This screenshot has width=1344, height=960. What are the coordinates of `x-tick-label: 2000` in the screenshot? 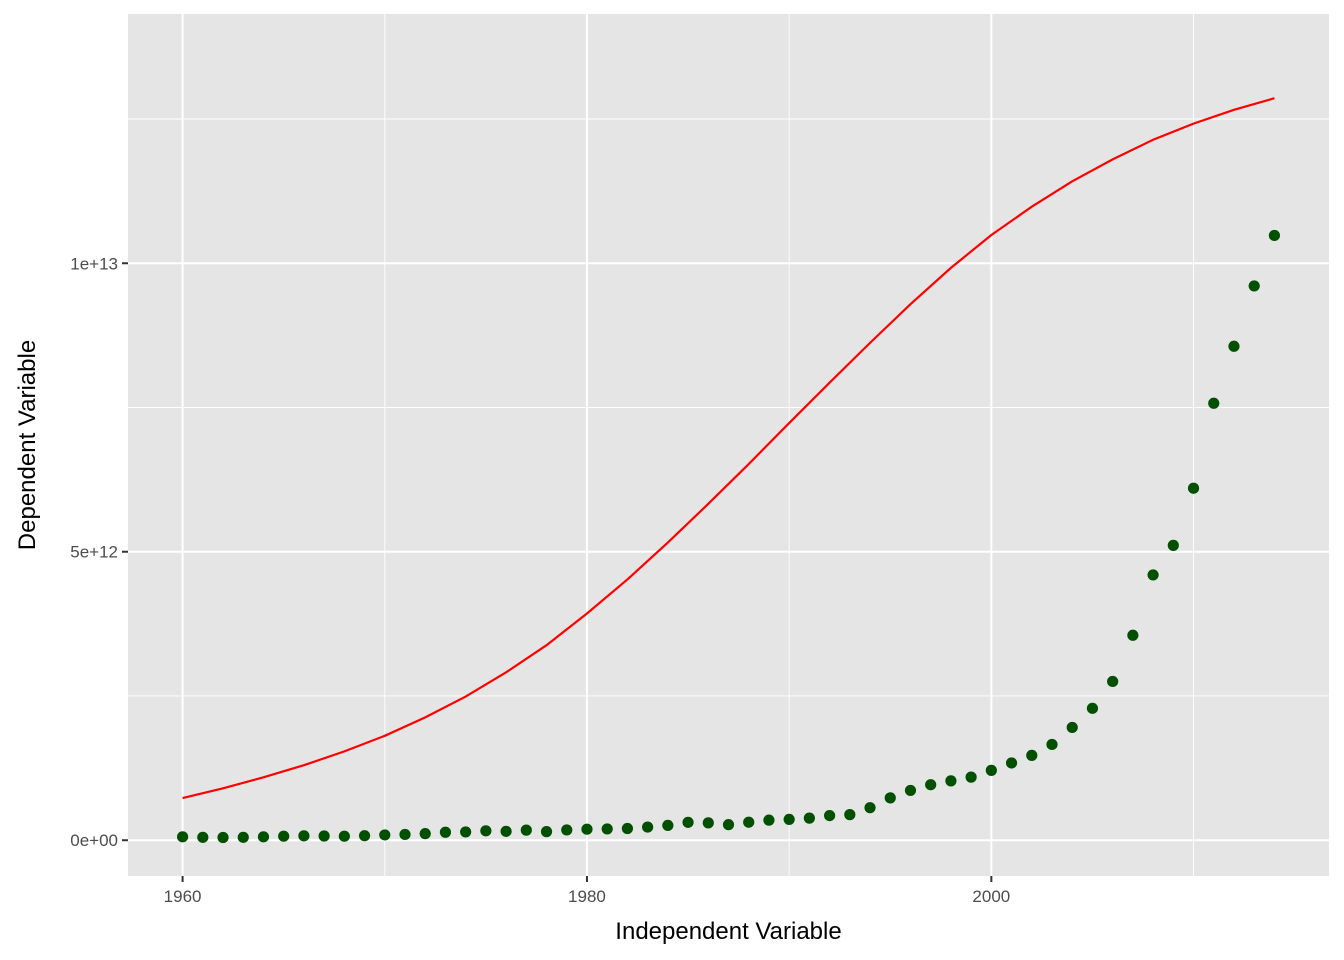 It's located at (991, 896).